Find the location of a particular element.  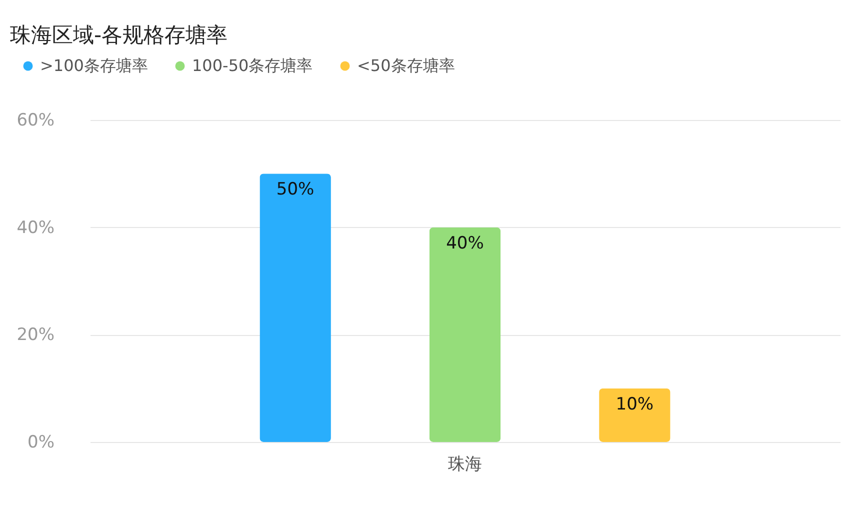

y-tick-label: 20% is located at coordinates (35, 335).